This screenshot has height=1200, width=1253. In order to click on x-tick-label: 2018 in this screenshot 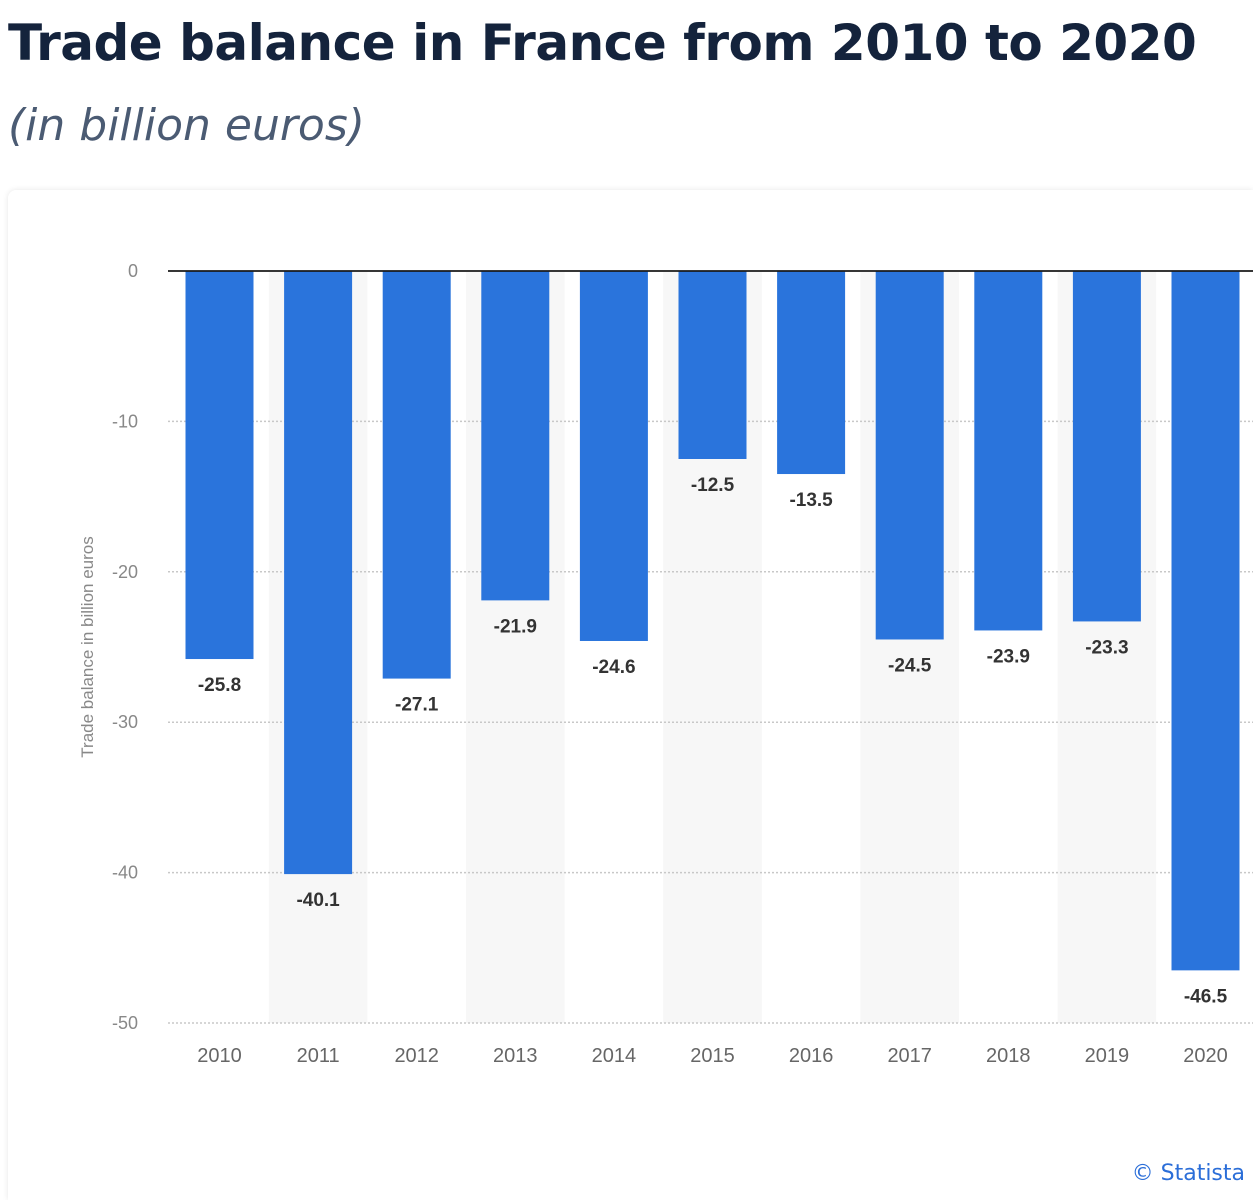, I will do `click(1008, 1056)`.